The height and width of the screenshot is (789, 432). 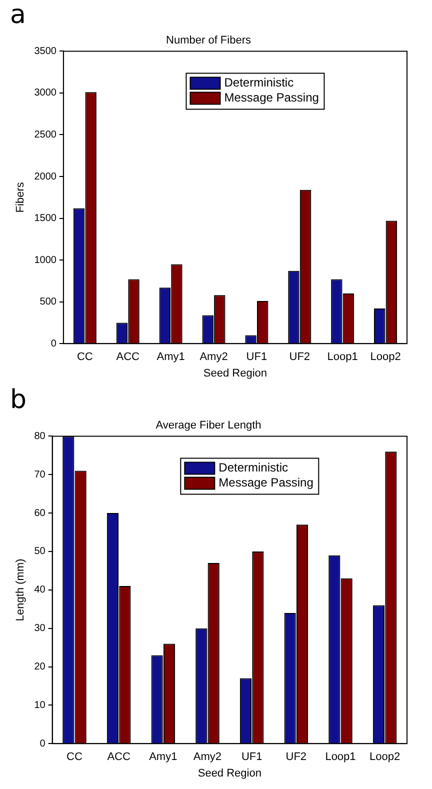 I want to click on y-tick-label: 30, so click(x=40, y=628).